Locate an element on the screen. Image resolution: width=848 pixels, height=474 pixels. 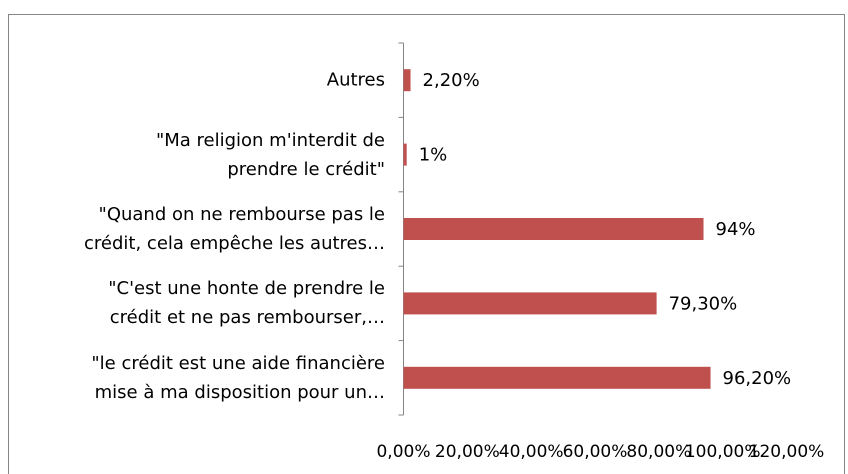
x-tick-label: 20,00% is located at coordinates (467, 452).